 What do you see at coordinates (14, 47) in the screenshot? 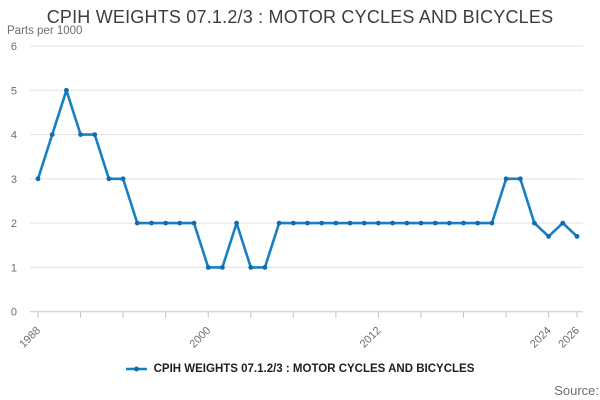
I see `y-axis-tick-label: 6` at bounding box center [14, 47].